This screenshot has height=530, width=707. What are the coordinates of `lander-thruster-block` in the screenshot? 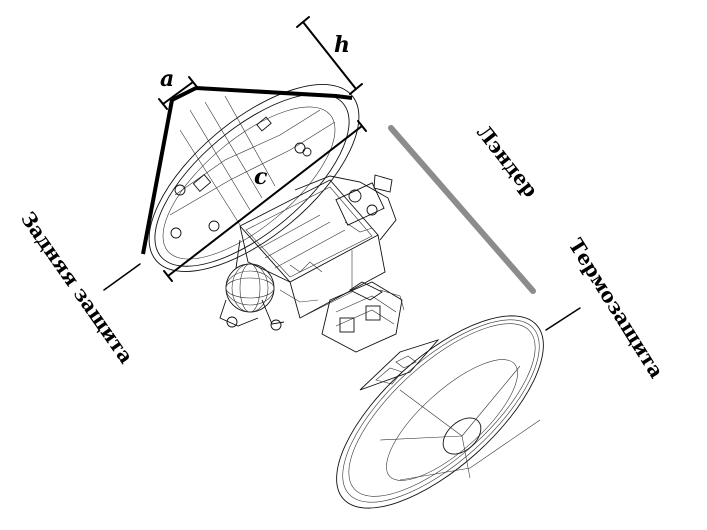 It's located at (362, 317).